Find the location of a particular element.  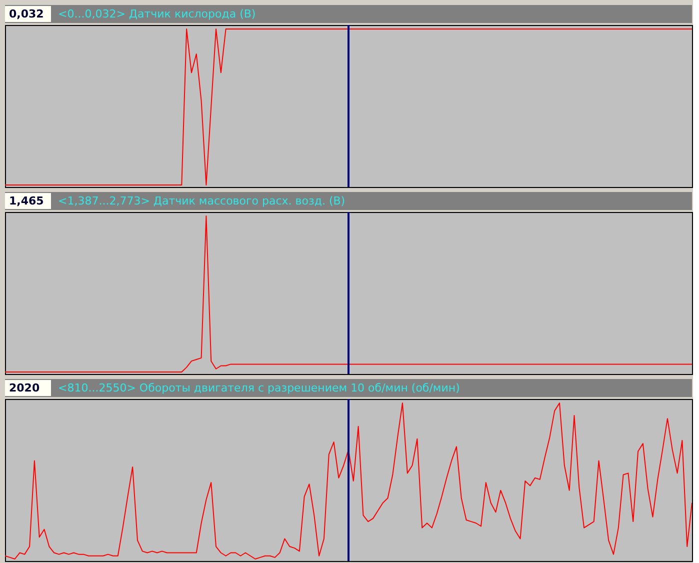

chart-title: <810...2550> Обороты двигателя с разрешением 10 об/мин (об/мин) is located at coordinates (259, 388).